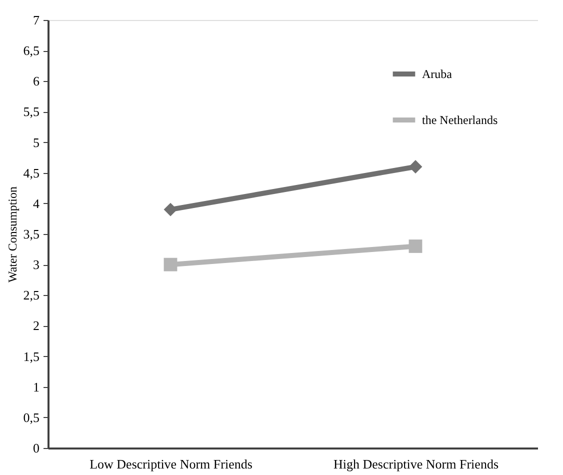 The image size is (563, 475). Describe the element at coordinates (36, 264) in the screenshot. I see `y-tick-label: 3` at that location.